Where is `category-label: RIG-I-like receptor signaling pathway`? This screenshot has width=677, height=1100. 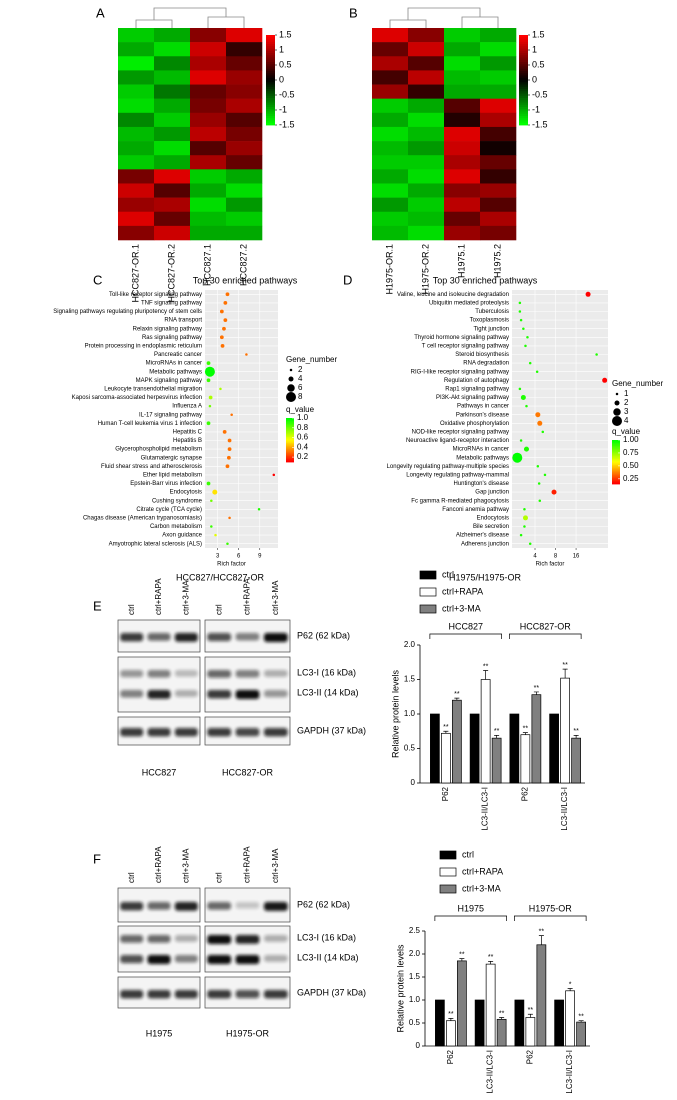
category-label: RIG-I-like receptor signaling pathway is located at coordinates (460, 372).